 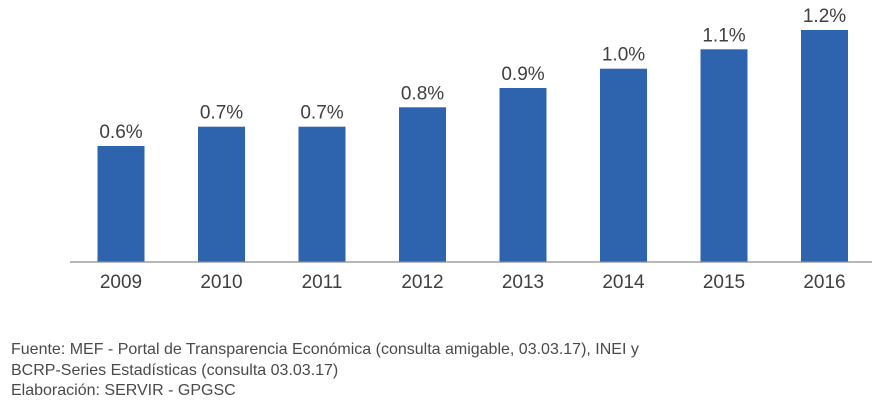 I want to click on data-label-2011: 0.7%, so click(x=321, y=113).